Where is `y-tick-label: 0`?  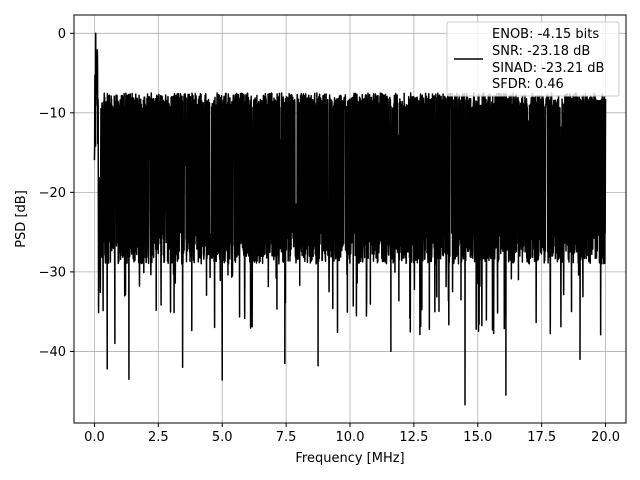
y-tick-label: 0 is located at coordinates (62, 34).